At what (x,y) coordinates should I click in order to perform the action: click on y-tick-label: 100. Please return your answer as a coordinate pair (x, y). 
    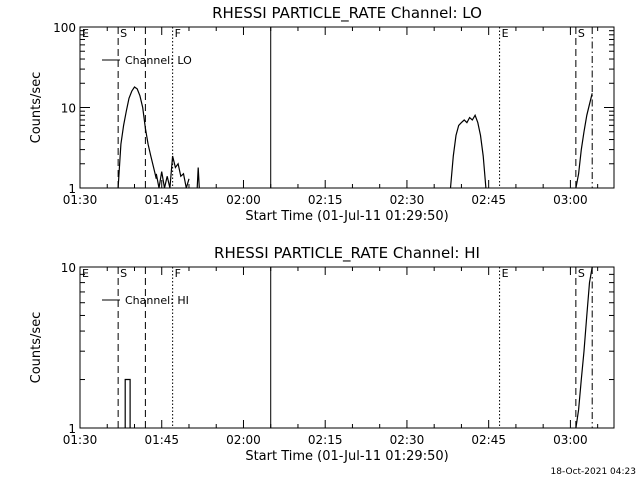
    Looking at the image, I should click on (64, 28).